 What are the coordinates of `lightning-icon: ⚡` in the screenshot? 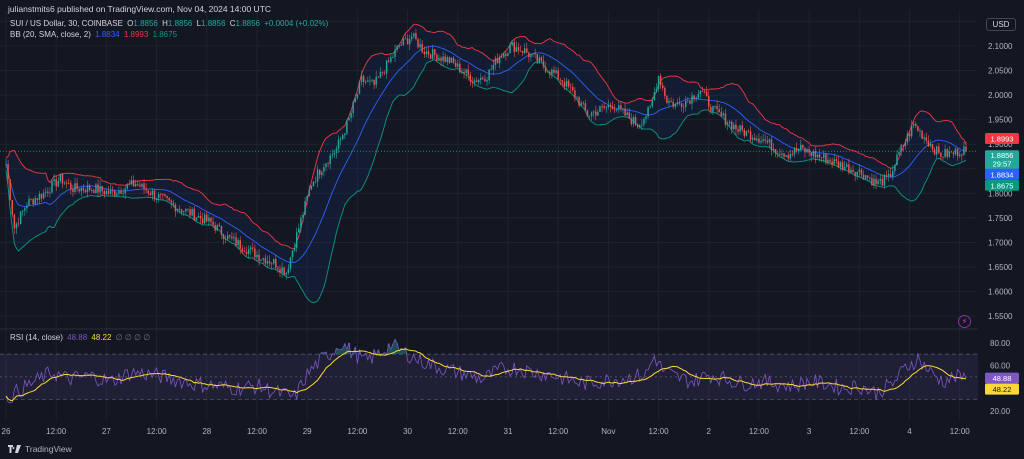 It's located at (964, 321).